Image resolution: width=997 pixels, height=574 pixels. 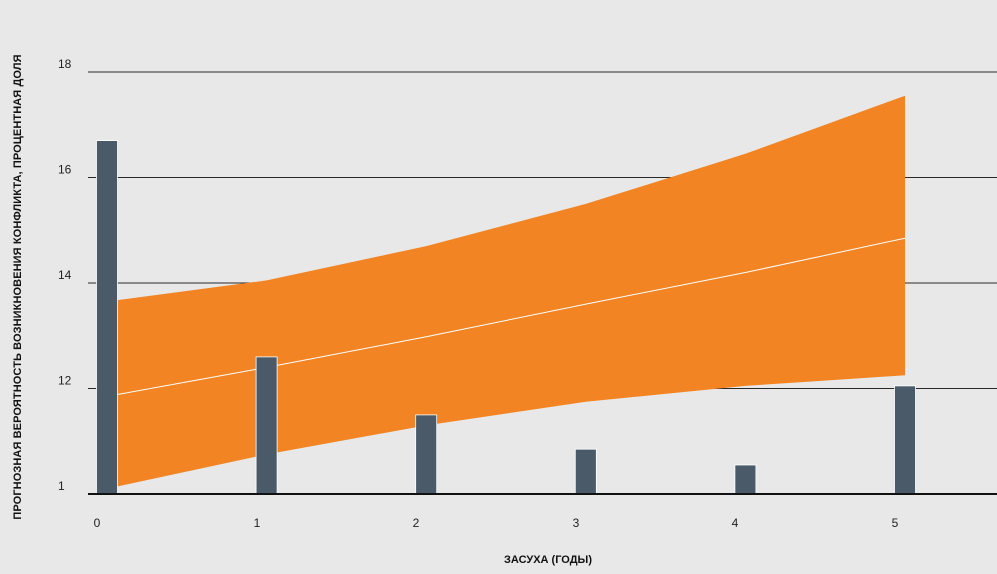 I want to click on x-axis-title: ЗАСУХА (ГОДЫ), so click(x=548, y=560).